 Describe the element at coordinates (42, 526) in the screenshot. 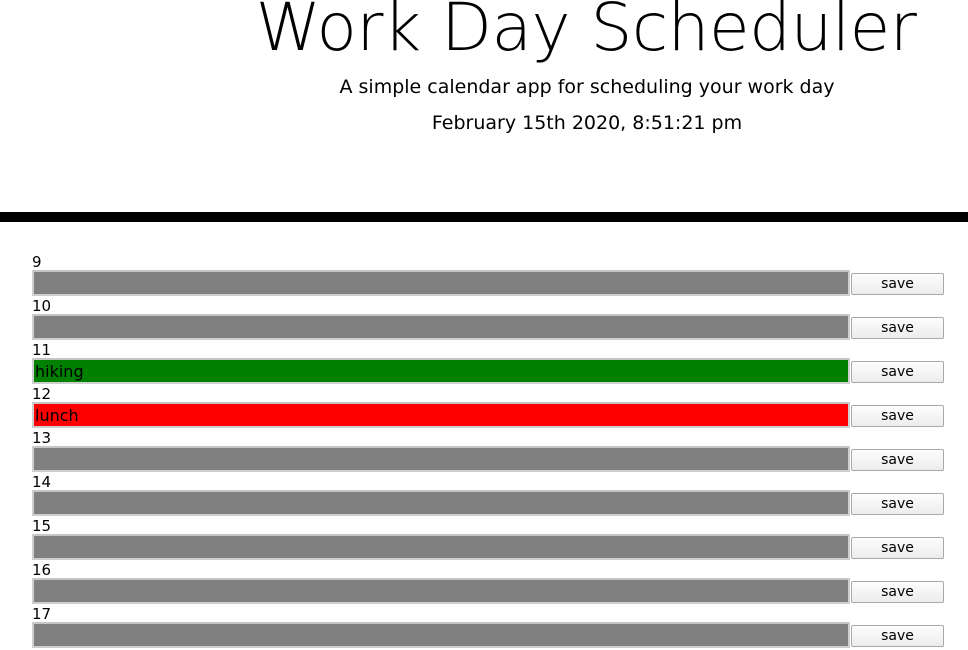

I see `hour-label: 15` at that location.